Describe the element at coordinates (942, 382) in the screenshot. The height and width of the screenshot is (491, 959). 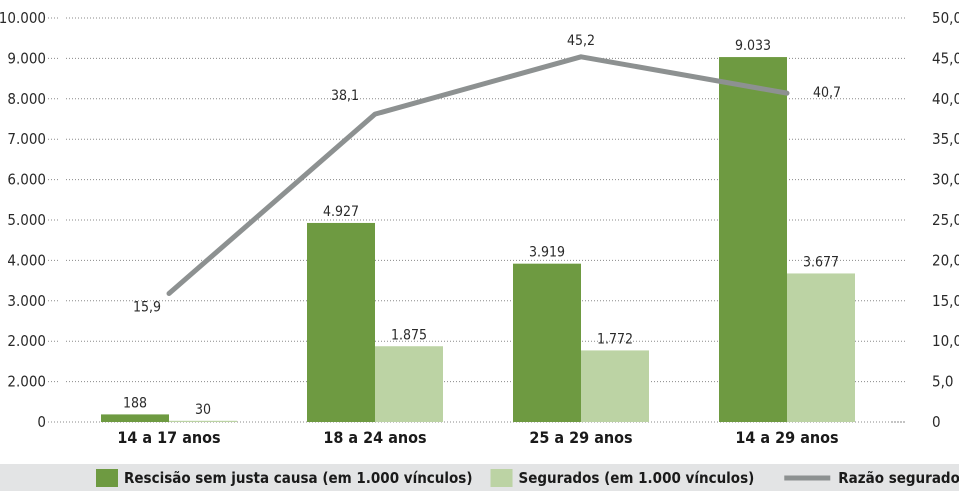
I see `right-tick-label: 5,0` at that location.